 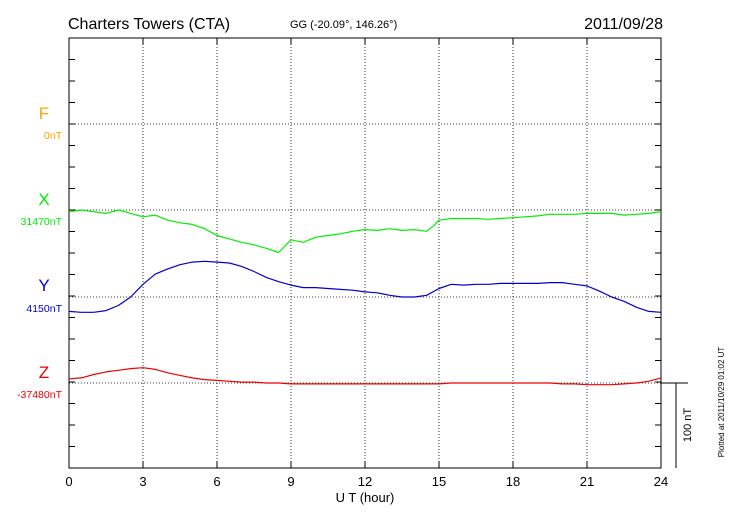 What do you see at coordinates (53, 136) in the screenshot?
I see `series-baseline-f: 0nT` at bounding box center [53, 136].